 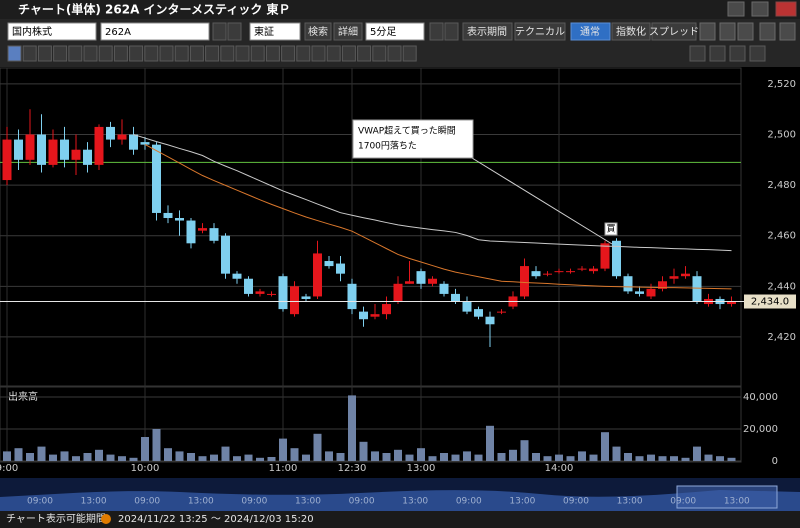 I want to click on search-button, so click(x=318, y=31).